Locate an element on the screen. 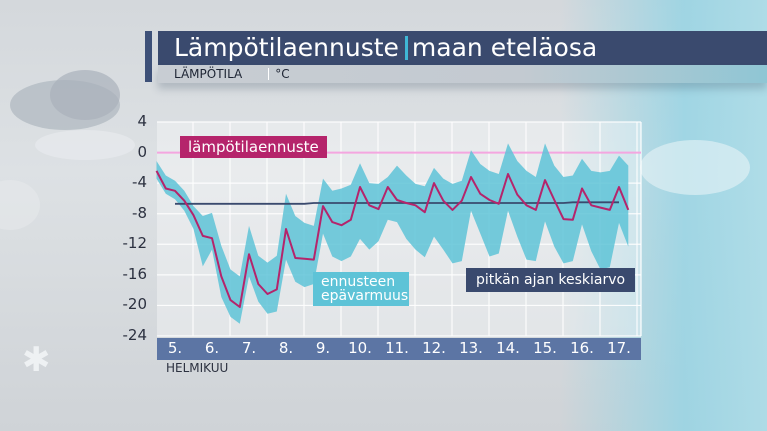  legend-forecast: lämpötilaennuste is located at coordinates (253, 147).